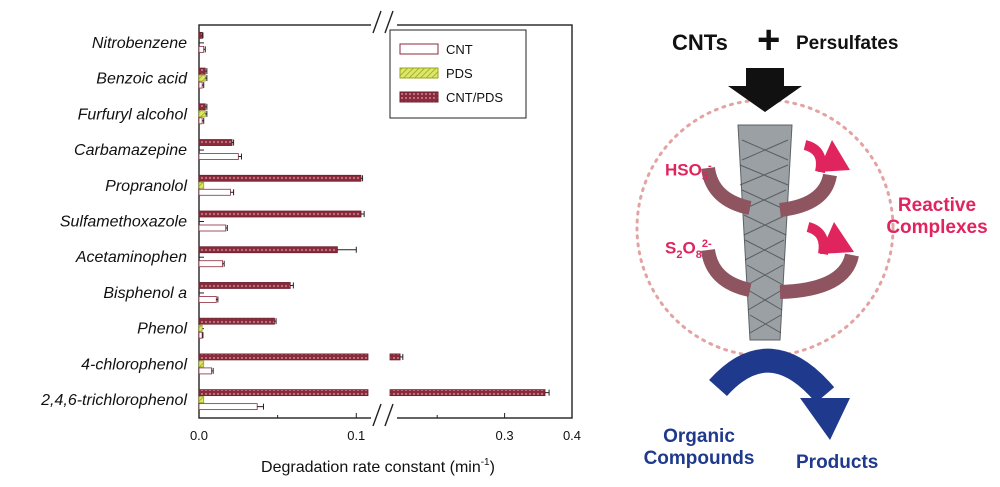 Image resolution: width=1000 pixels, height=487 pixels. What do you see at coordinates (130, 150) in the screenshot?
I see `category-label: Carbamazepine` at bounding box center [130, 150].